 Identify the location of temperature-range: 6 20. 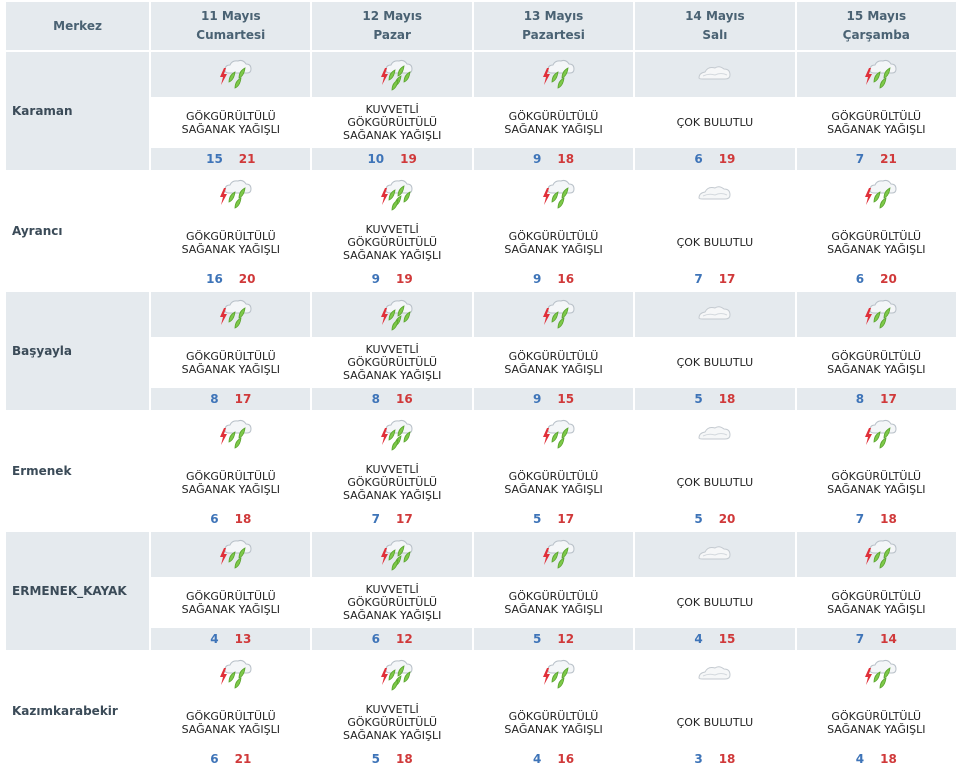
(876, 279).